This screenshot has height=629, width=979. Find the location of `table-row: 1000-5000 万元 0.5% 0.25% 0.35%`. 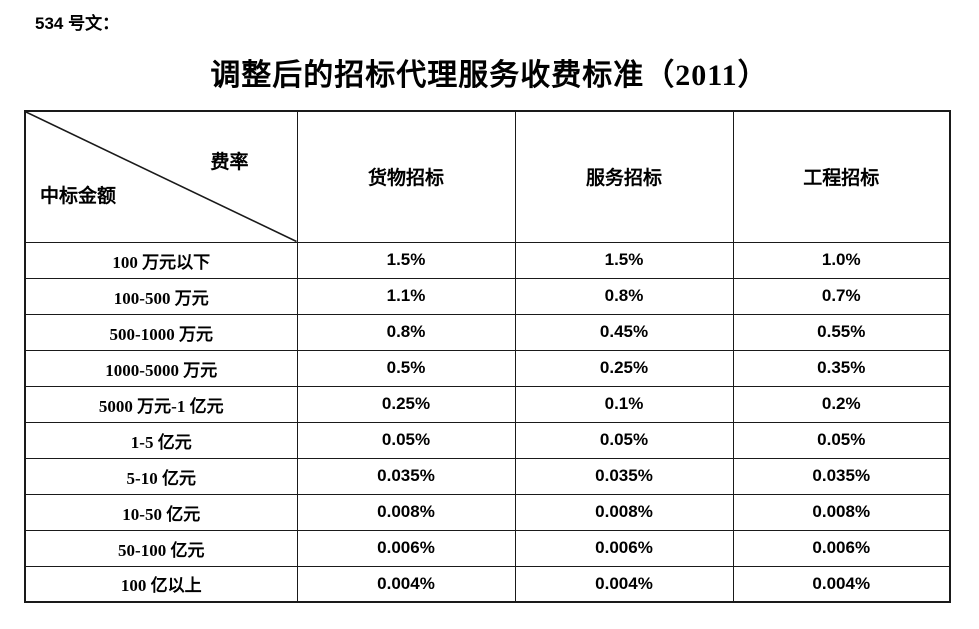

table-row: 1000-5000 万元 0.5% 0.25% 0.35% is located at coordinates (487, 368).